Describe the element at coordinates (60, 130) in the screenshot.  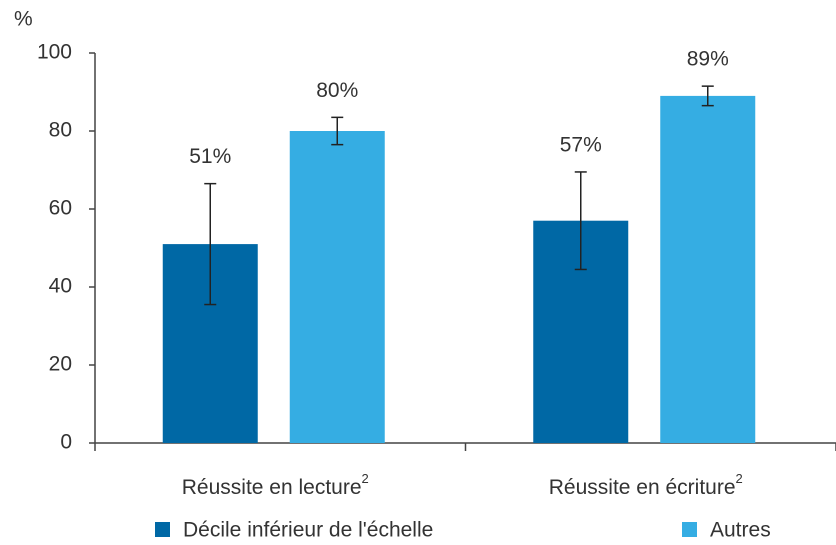
I see `y-tick-label: 80` at that location.